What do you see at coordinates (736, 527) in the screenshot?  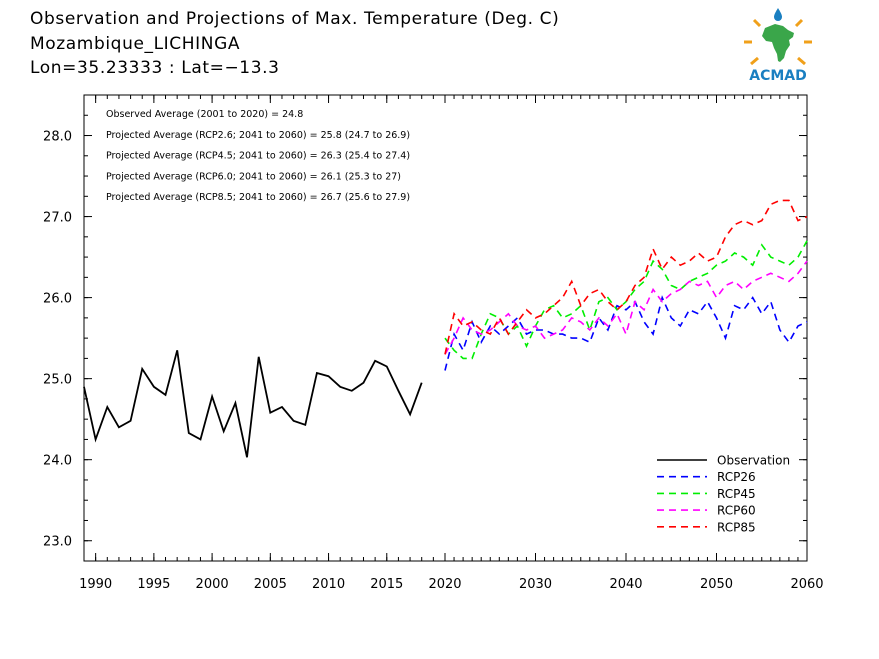 I see `legend-label-rcp85: RCP85` at bounding box center [736, 527].